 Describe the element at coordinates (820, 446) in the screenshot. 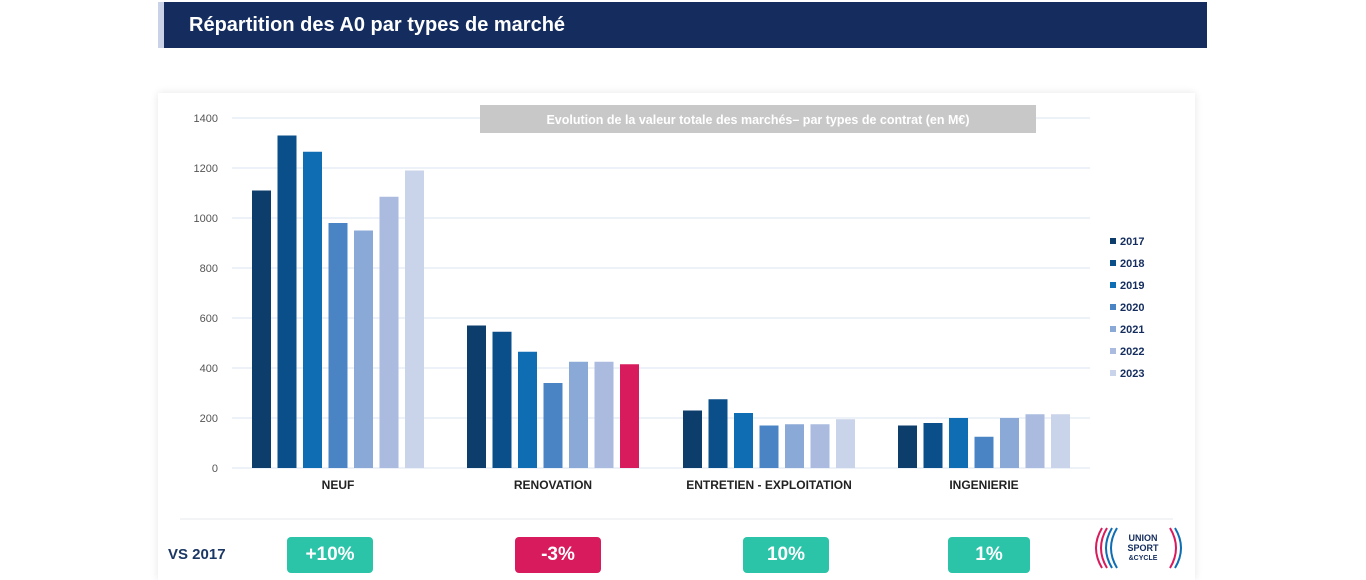

I see `bar-2-2022` at that location.